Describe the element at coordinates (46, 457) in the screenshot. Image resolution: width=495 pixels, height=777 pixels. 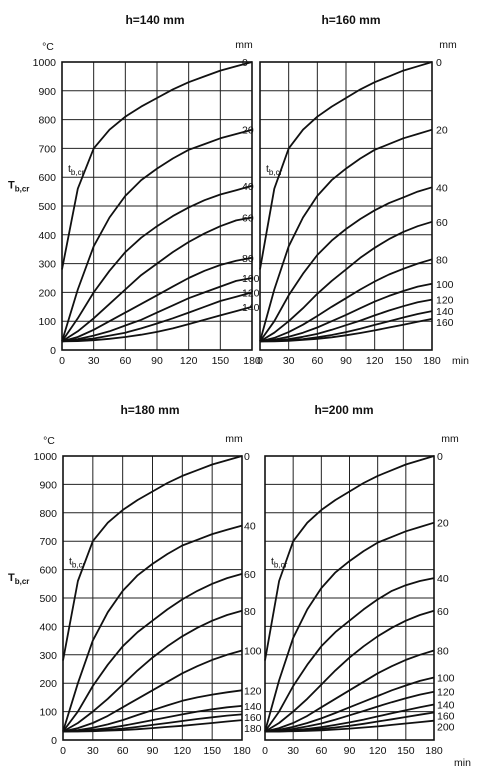
I see `y-tick-label: 1000` at that location.